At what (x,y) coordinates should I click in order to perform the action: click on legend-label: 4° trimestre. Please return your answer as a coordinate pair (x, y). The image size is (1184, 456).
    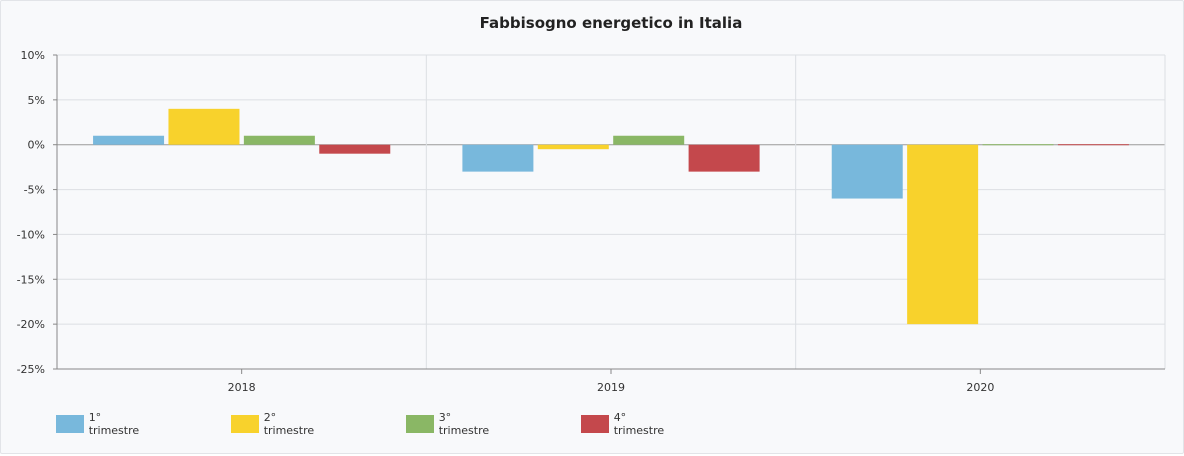
    Looking at the image, I should click on (639, 424).